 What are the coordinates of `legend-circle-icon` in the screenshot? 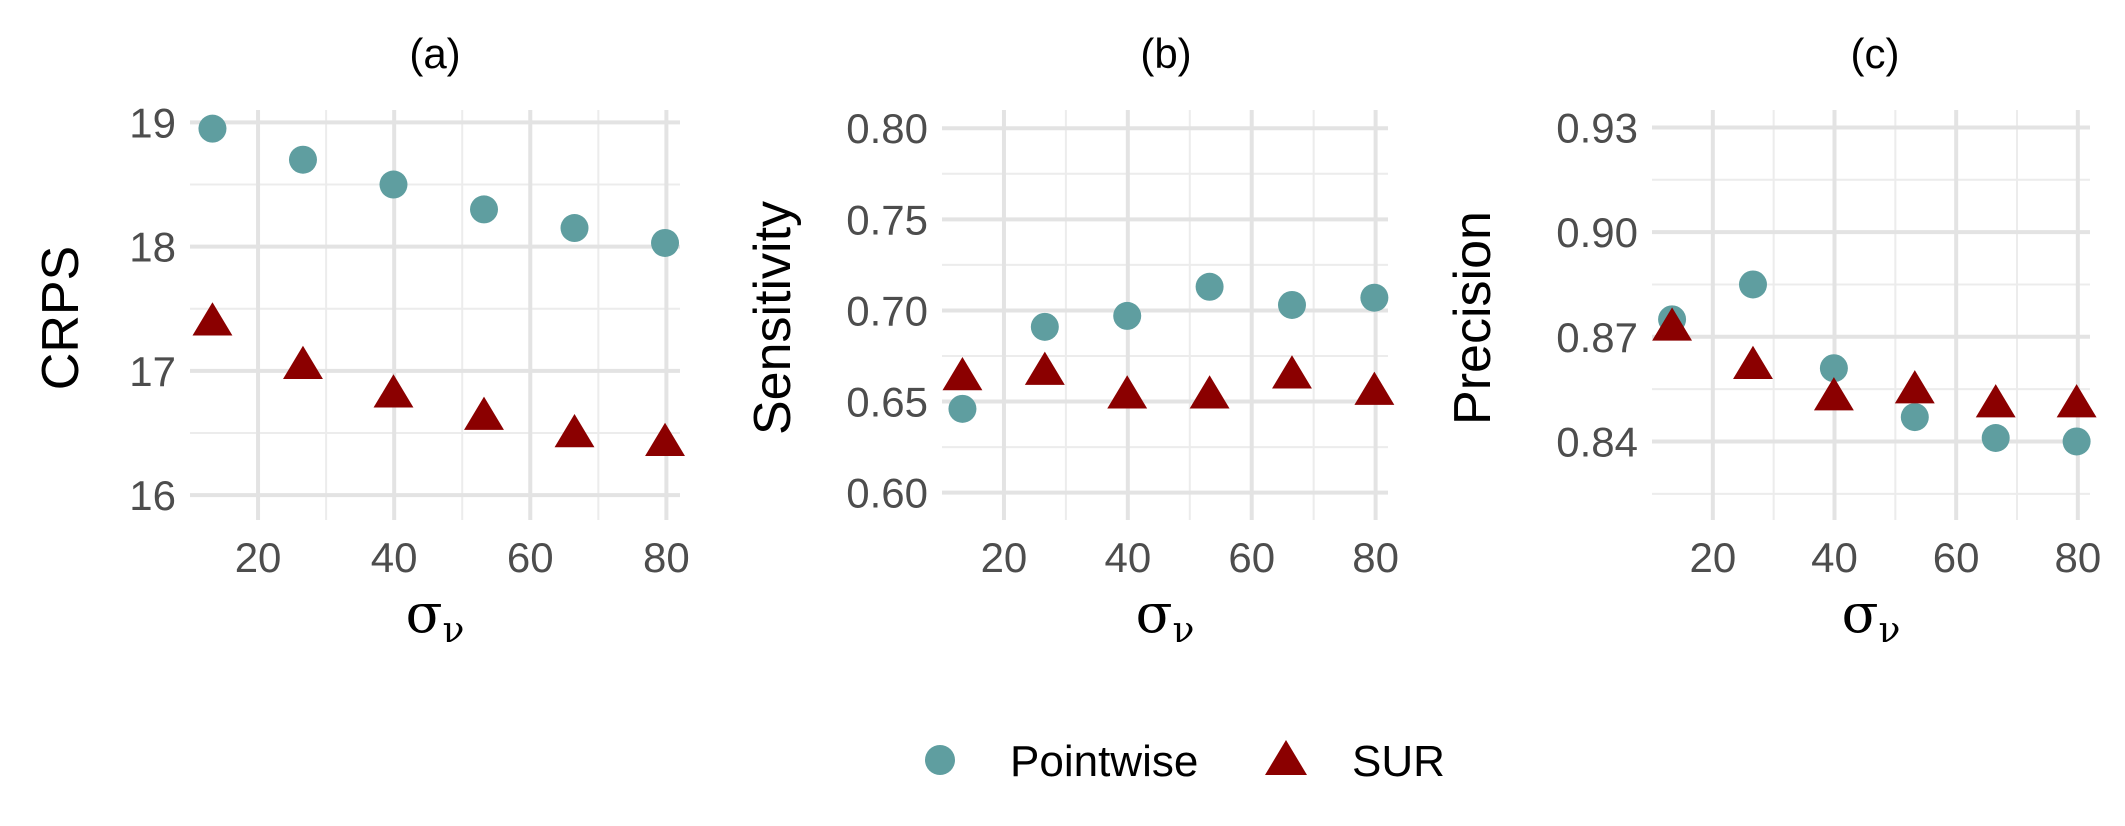 It's located at (940, 760).